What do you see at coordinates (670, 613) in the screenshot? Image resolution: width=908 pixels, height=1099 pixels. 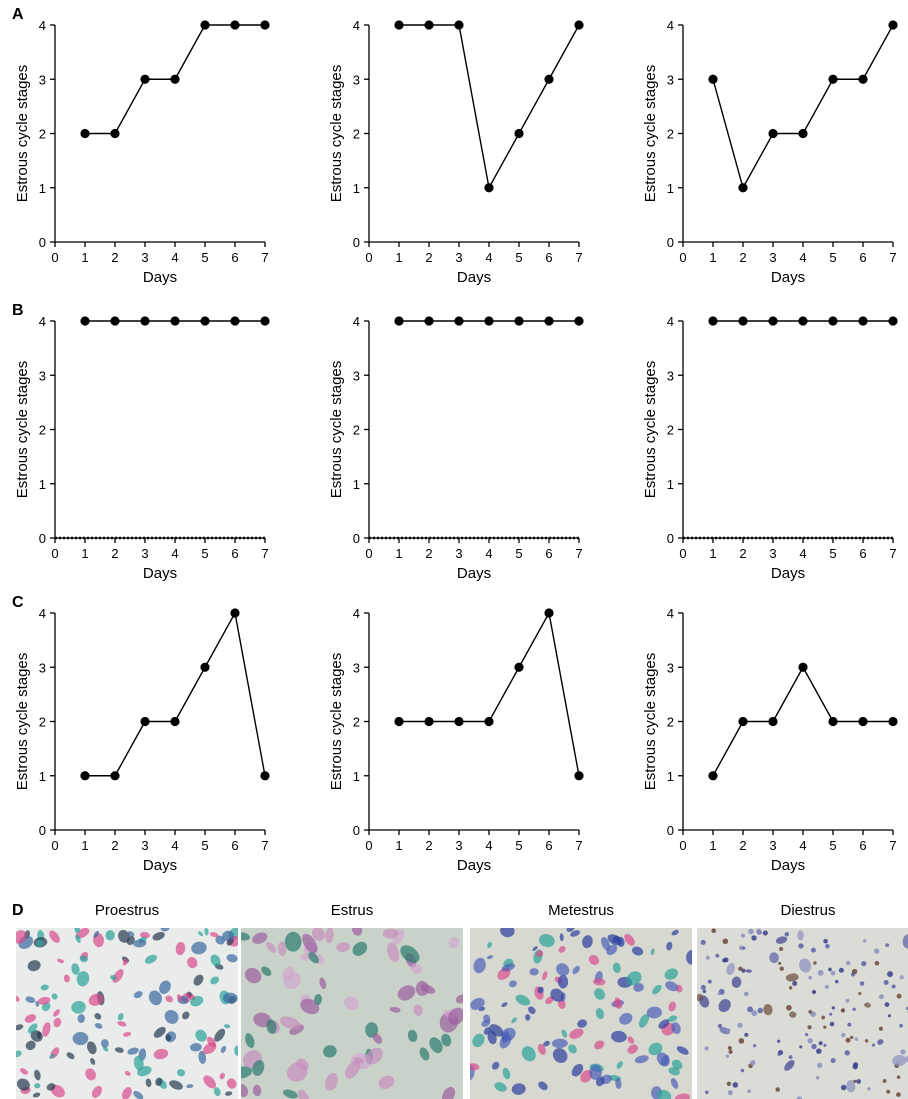 I see `y-tick-label: 4` at bounding box center [670, 613].